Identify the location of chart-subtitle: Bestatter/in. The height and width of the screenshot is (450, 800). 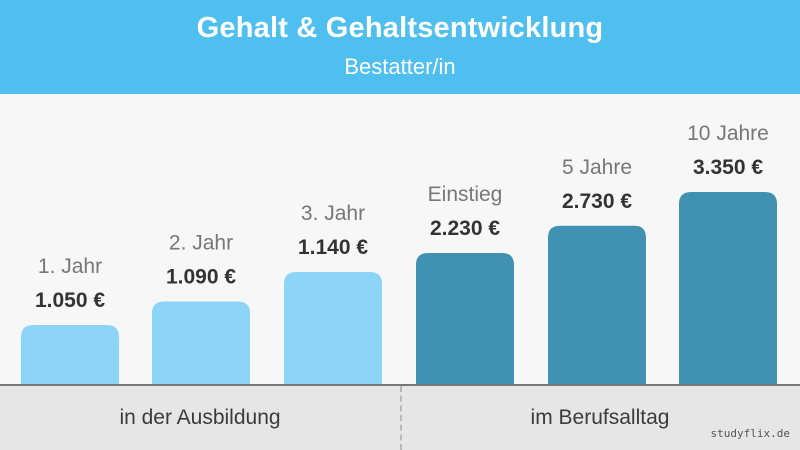
(400, 66).